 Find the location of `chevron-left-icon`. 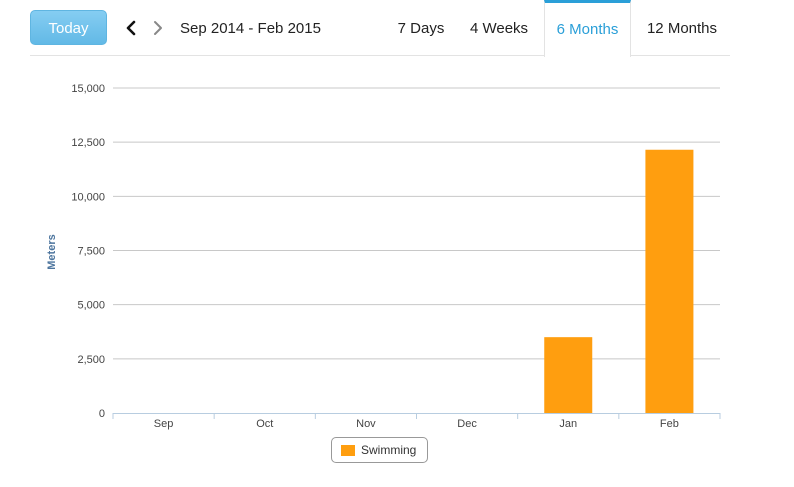

chevron-left-icon is located at coordinates (131, 28).